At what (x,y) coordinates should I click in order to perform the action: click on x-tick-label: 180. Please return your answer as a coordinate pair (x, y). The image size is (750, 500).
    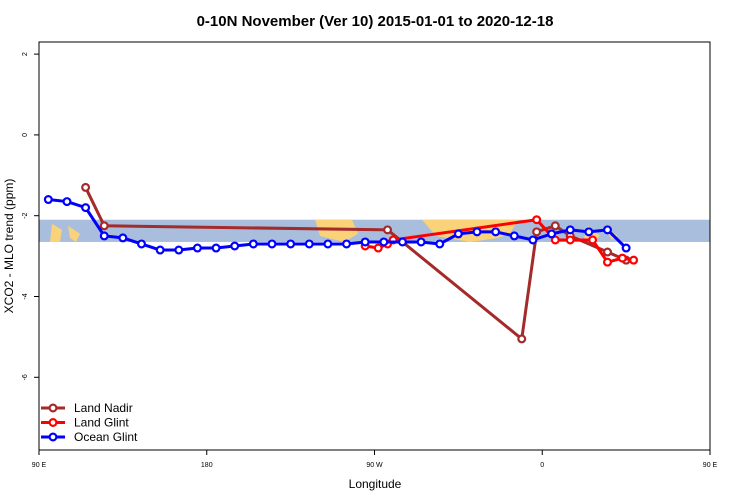
    Looking at the image, I should click on (207, 465).